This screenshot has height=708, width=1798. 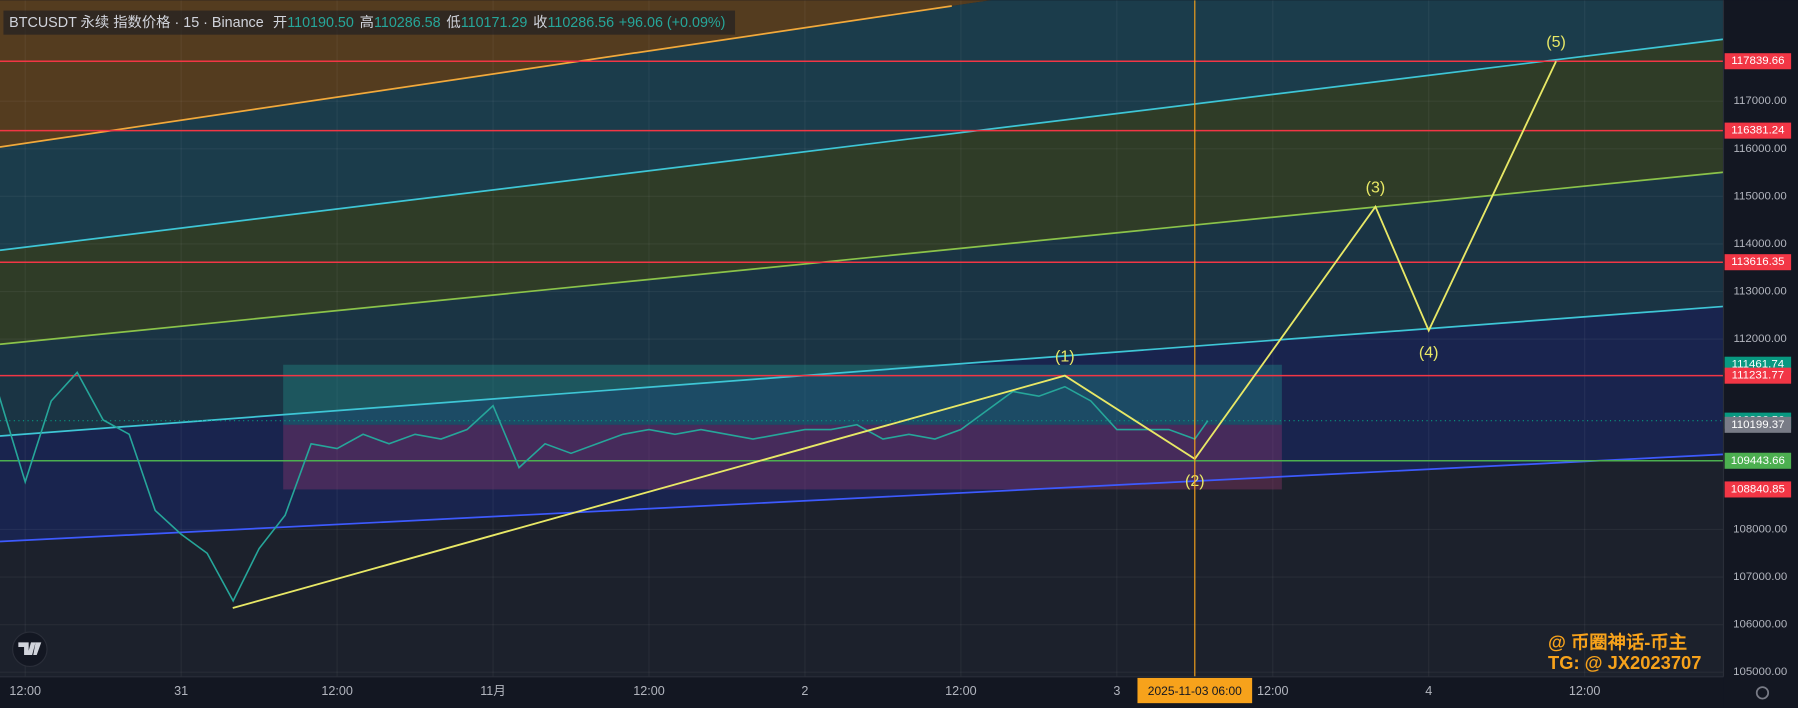 I want to click on crosshair-label-bg, so click(x=1195, y=690).